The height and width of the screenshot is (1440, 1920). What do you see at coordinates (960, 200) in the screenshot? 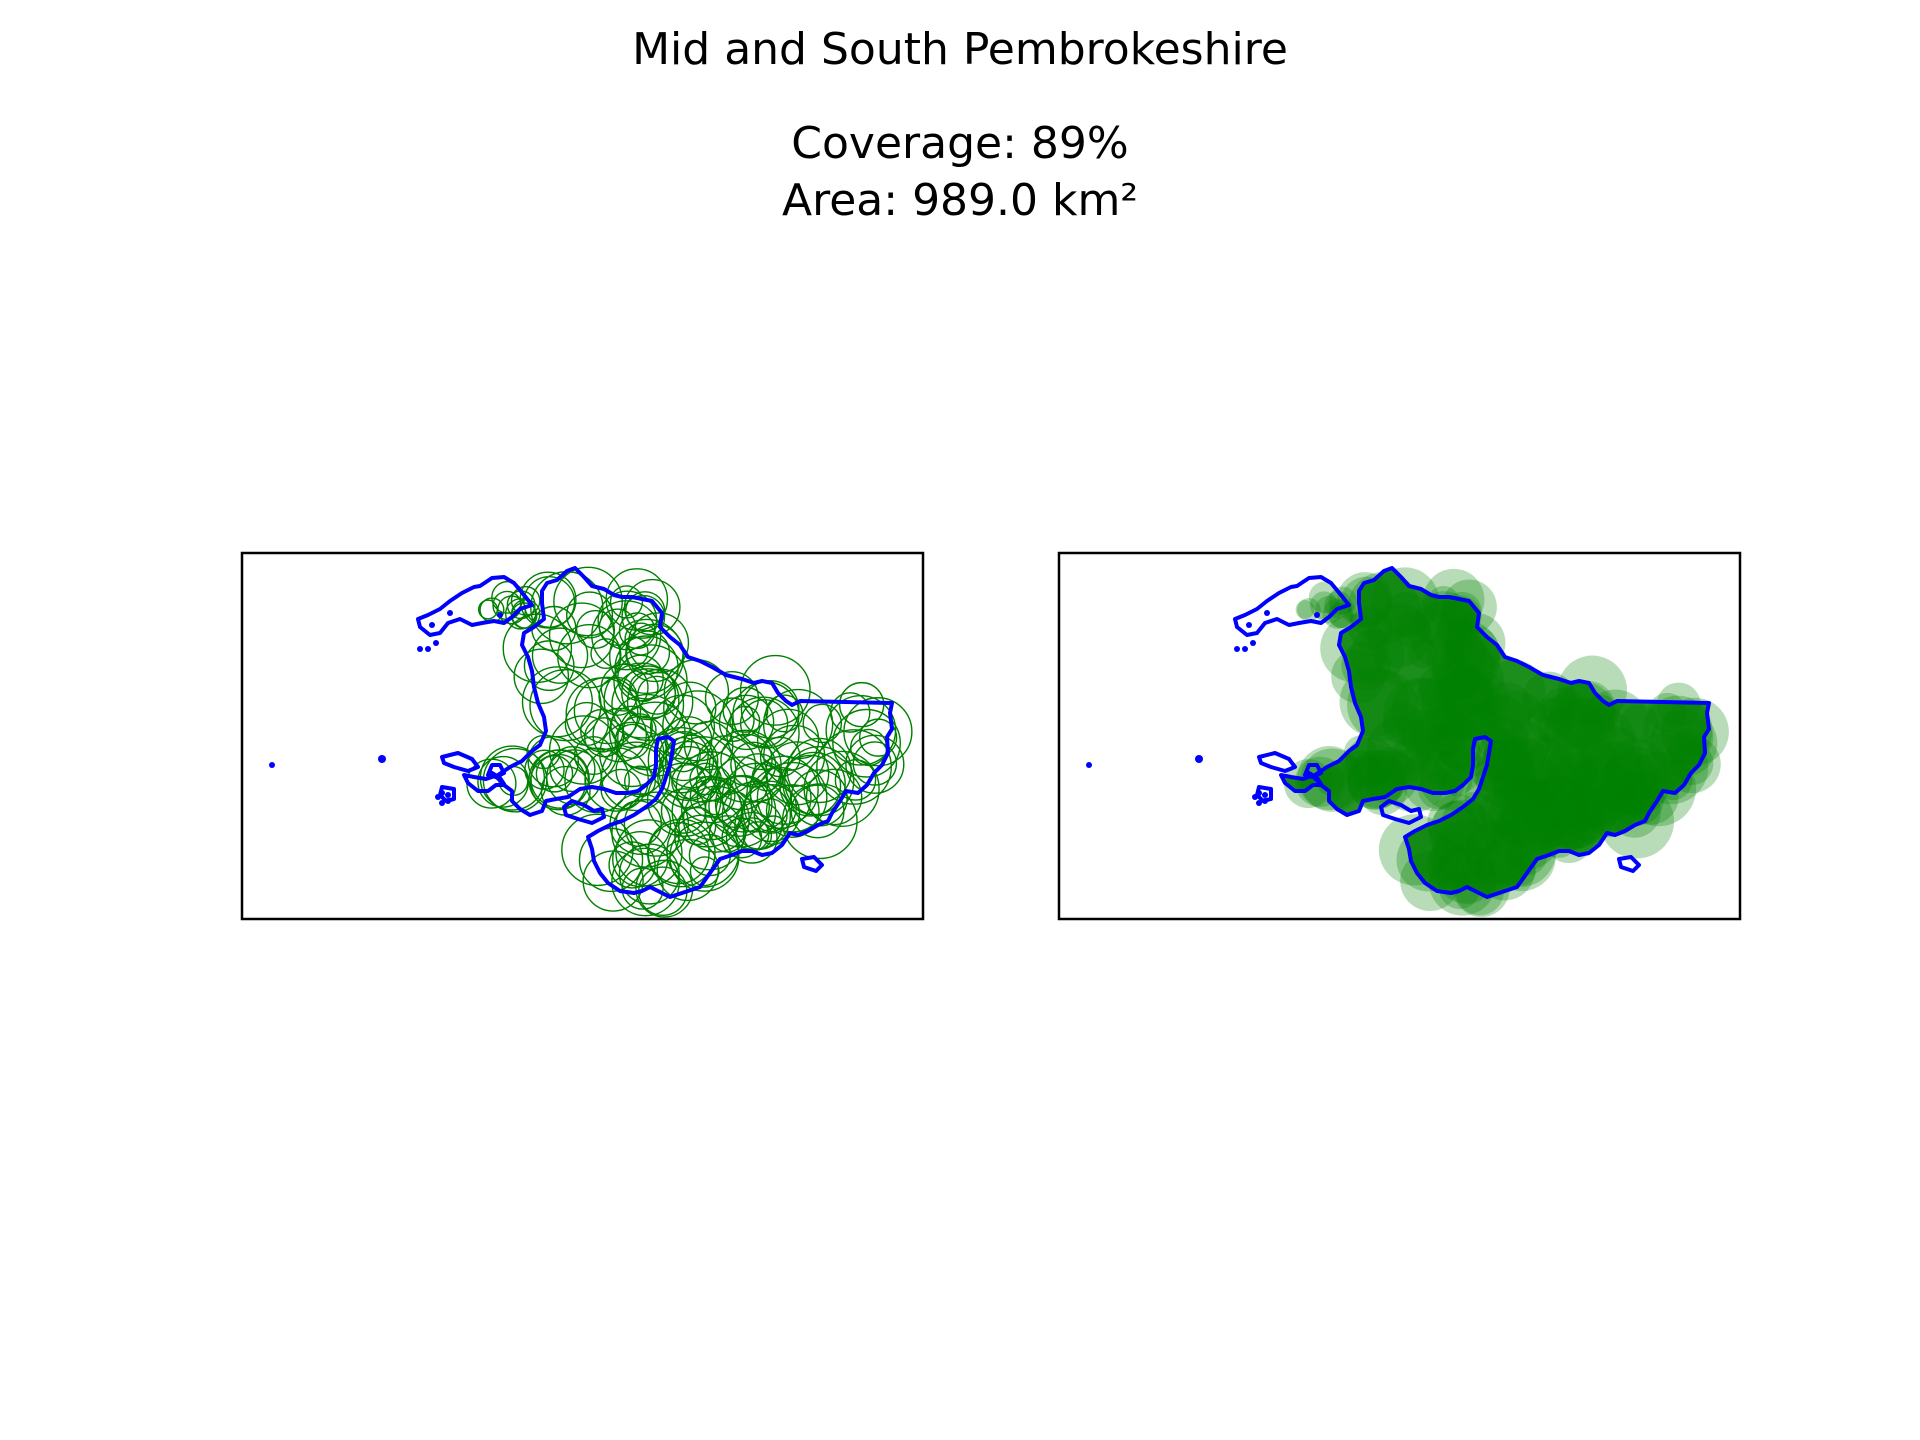
I see `area-label: Area: 989.0 km²` at bounding box center [960, 200].